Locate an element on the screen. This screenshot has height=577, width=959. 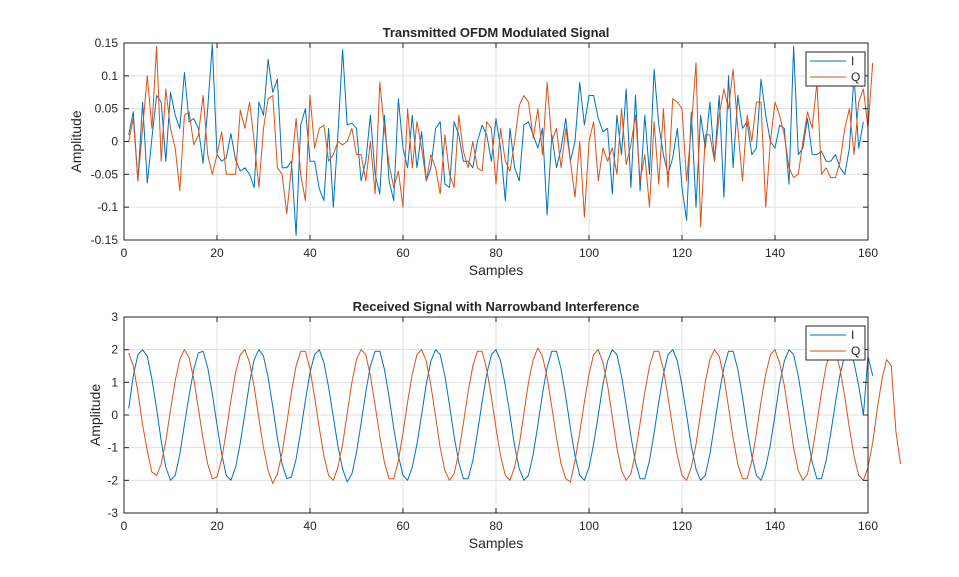
y-tick-label: 0.05 is located at coordinates (107, 109).